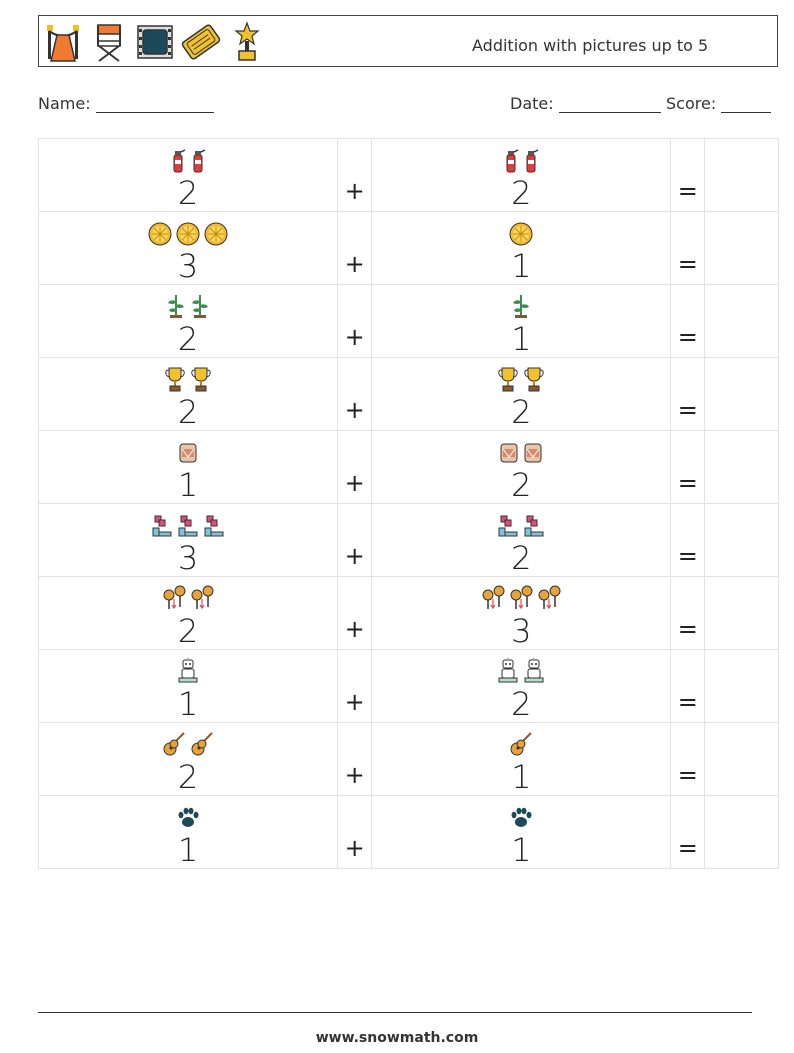 This screenshot has height=1053, width=794. I want to click on tetris-block-icon, so click(188, 528).